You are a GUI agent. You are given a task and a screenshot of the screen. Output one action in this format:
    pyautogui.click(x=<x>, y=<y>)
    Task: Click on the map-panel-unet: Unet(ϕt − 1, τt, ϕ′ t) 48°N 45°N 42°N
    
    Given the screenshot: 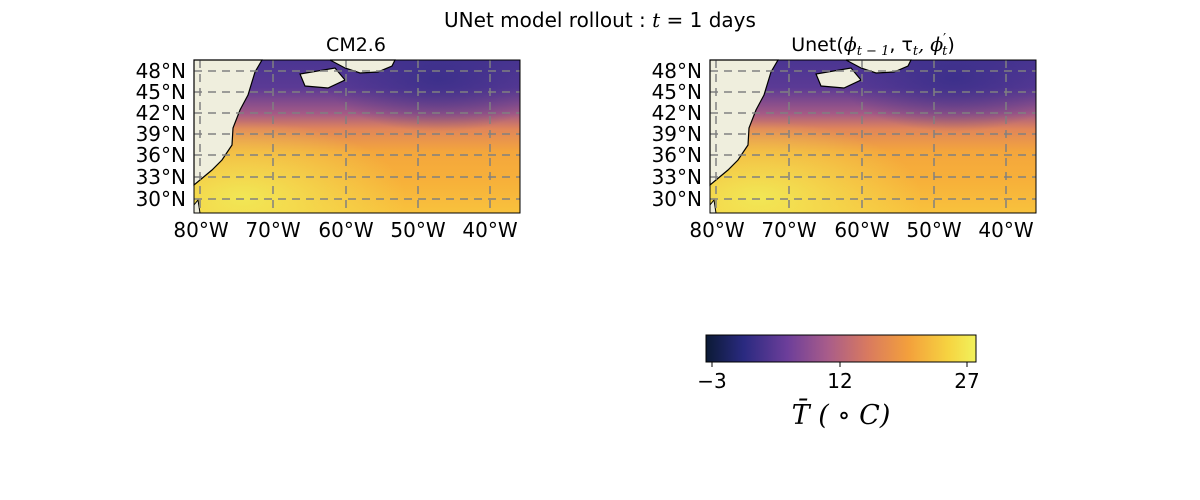 What is the action you would take?
    pyautogui.click(x=844, y=137)
    